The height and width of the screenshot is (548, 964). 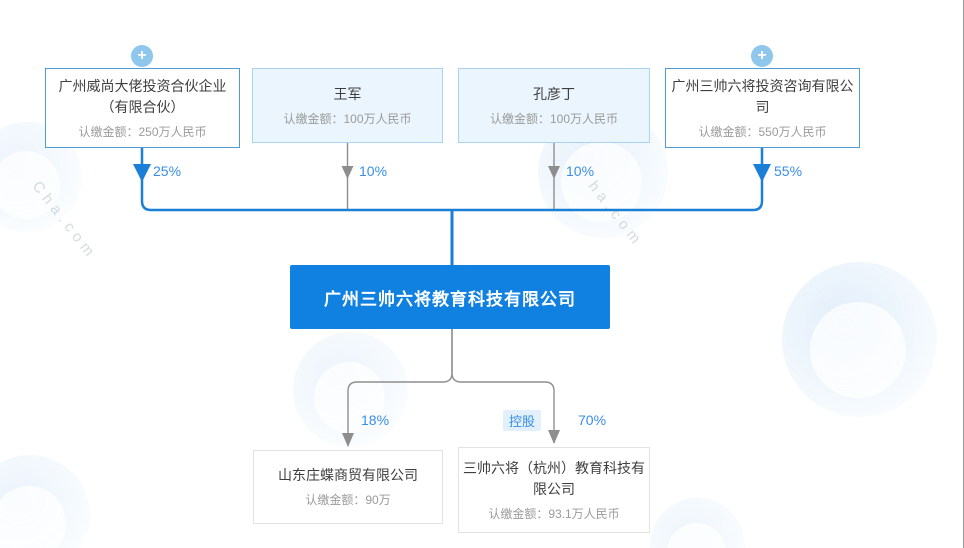 I want to click on subscribed-amount: 认缴金额：250万人民币, so click(x=142, y=132).